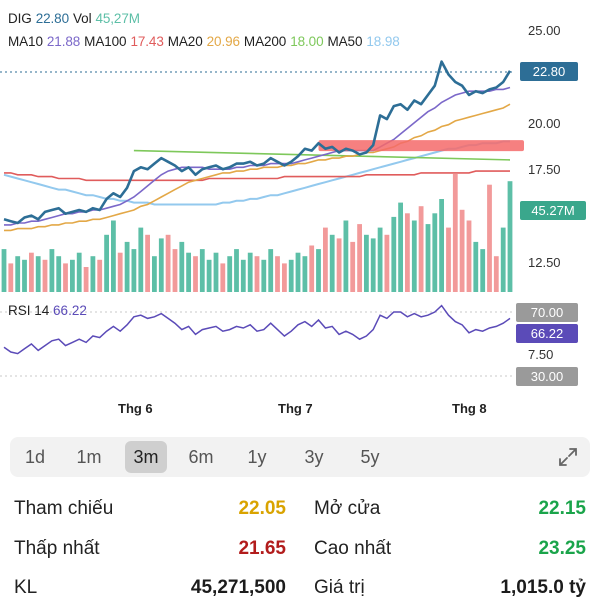  Describe the element at coordinates (547, 333) in the screenshot. I see `rsi-value-tag: 66.22` at that location.